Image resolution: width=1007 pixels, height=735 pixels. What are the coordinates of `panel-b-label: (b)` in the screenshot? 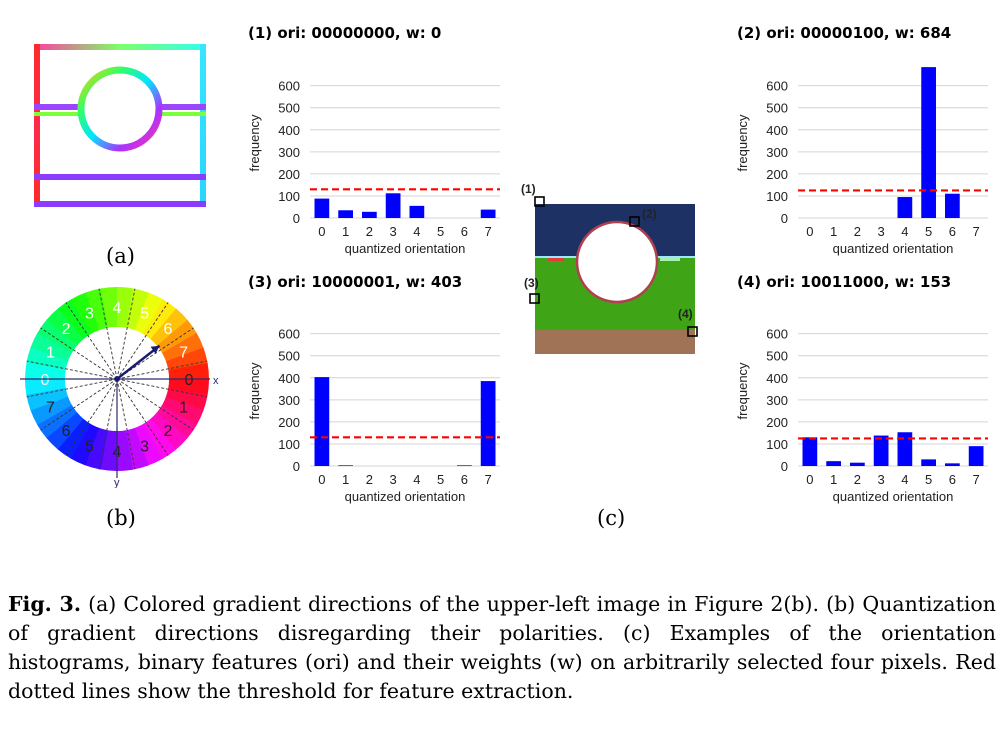 It's located at (121, 518).